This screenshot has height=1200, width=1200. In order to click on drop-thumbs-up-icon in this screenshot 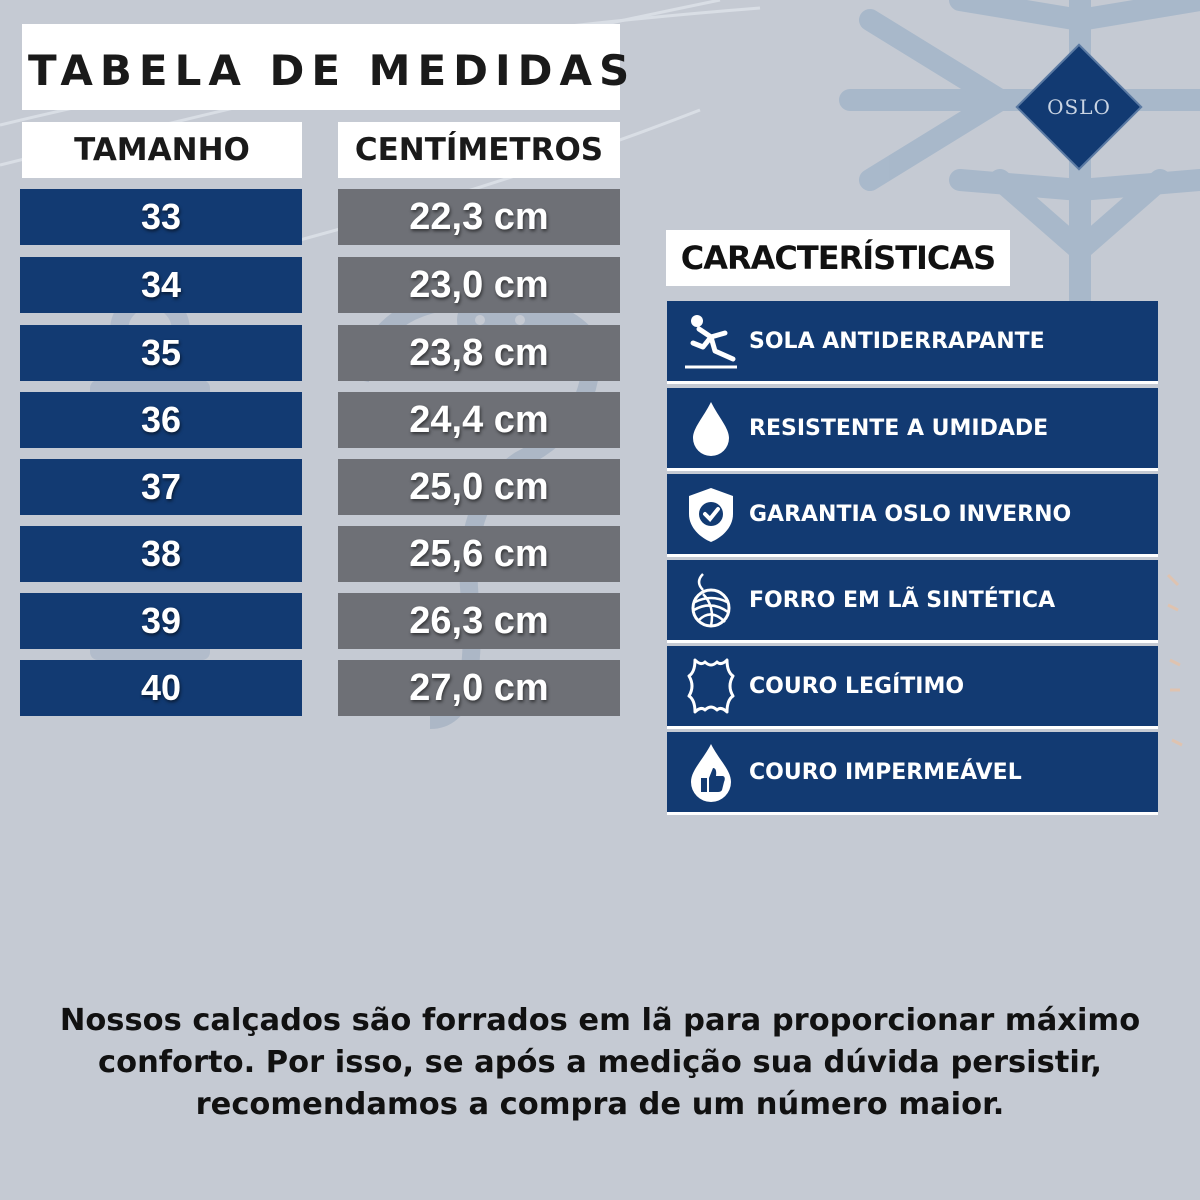, I will do `click(711, 773)`.